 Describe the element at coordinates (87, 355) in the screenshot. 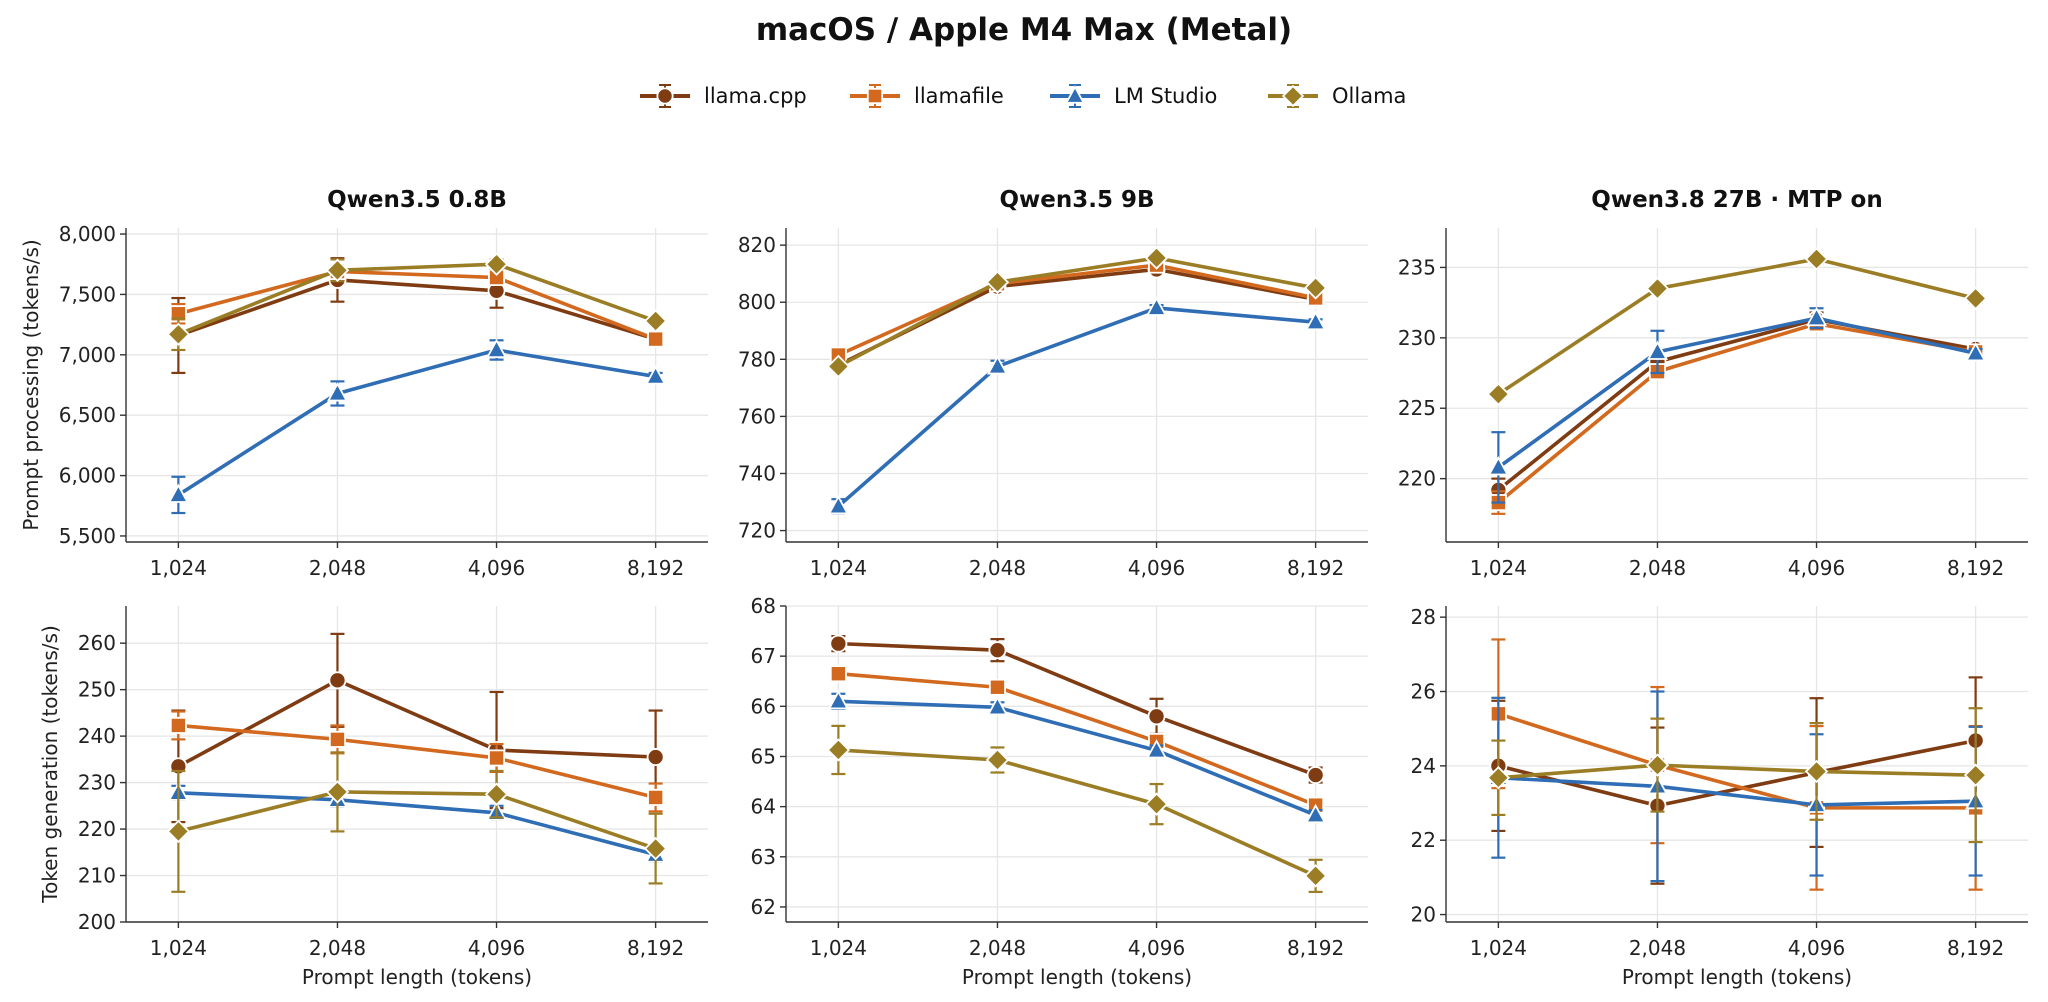

I see `y-tick-label: 7,000` at that location.